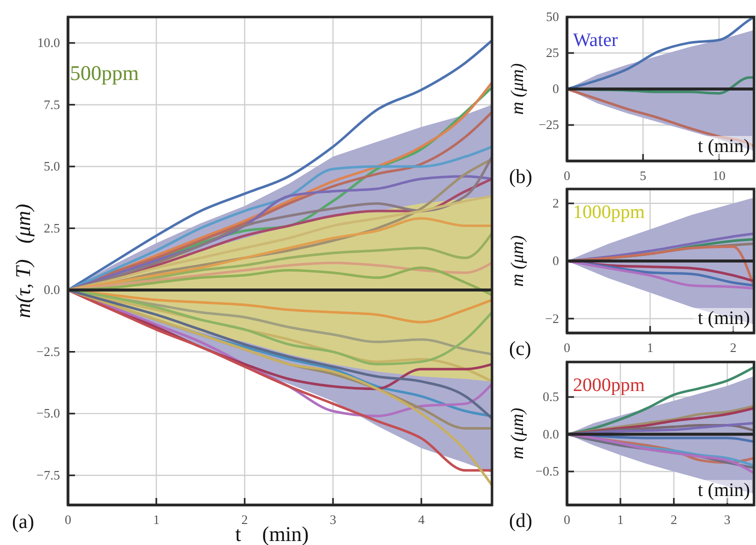 Image resolution: width=756 pixels, height=545 pixels. I want to click on x-tick-label: 10, so click(719, 176).